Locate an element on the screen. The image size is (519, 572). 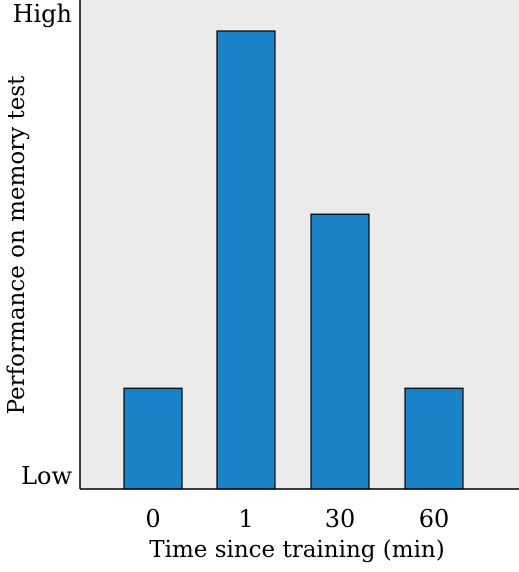
x-axis-title: Time since training (min) is located at coordinates (296, 550).